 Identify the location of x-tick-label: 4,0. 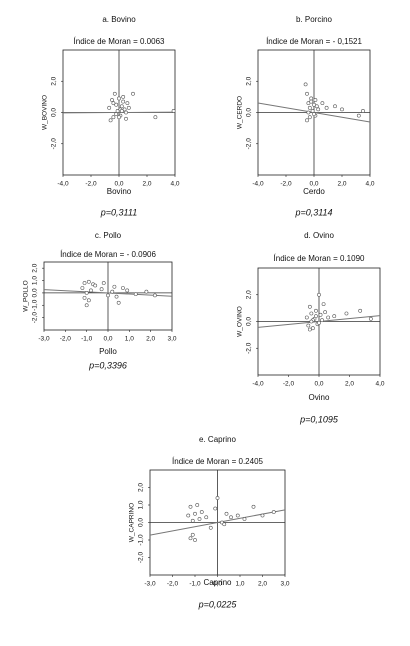
(174, 184).